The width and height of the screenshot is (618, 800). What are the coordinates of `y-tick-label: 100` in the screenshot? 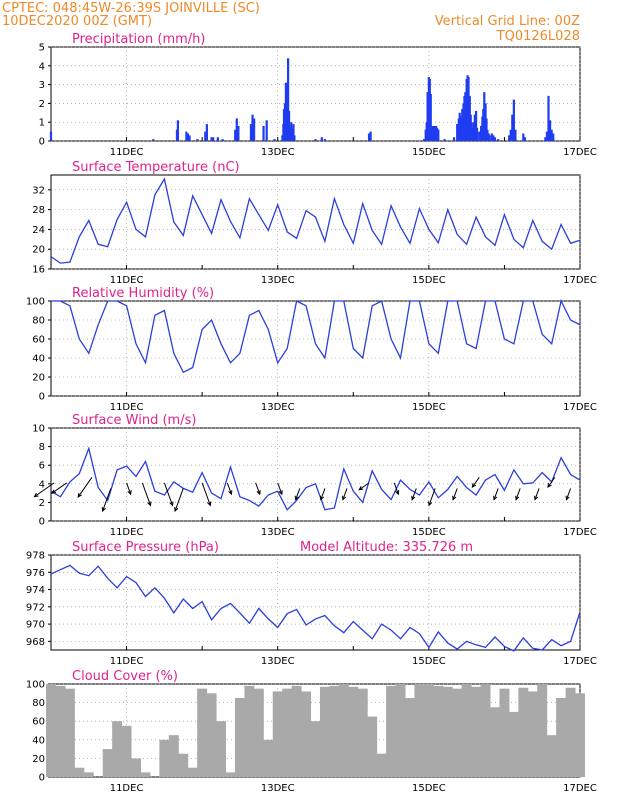 It's located at (35, 685).